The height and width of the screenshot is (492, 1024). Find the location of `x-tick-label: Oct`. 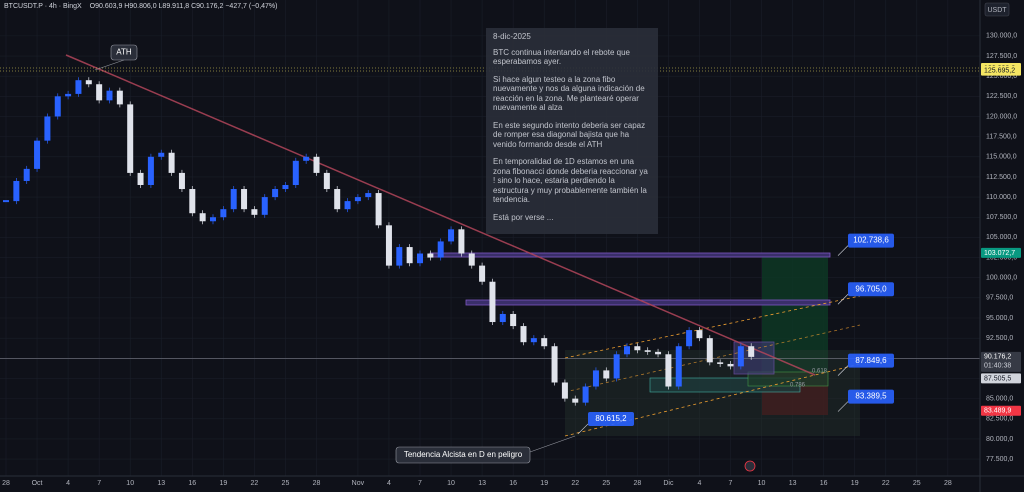

x-tick-label: Oct is located at coordinates (37, 483).